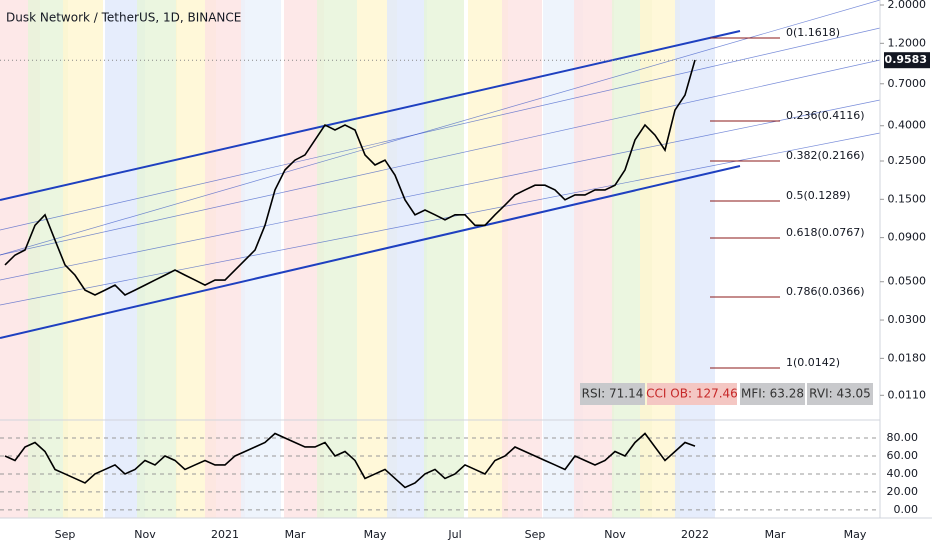 The image size is (932, 550). What do you see at coordinates (123, 18) in the screenshot?
I see `chart-title: Dusk Network / TetherUS, 1D, BINANCE` at bounding box center [123, 18].